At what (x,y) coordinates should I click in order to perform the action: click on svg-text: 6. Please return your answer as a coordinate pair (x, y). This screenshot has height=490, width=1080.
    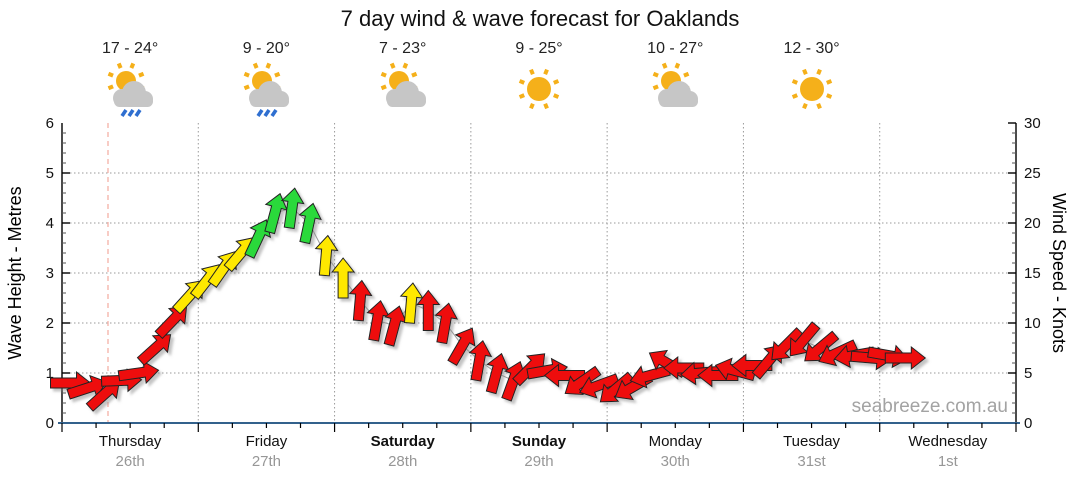
    Looking at the image, I should click on (50, 123).